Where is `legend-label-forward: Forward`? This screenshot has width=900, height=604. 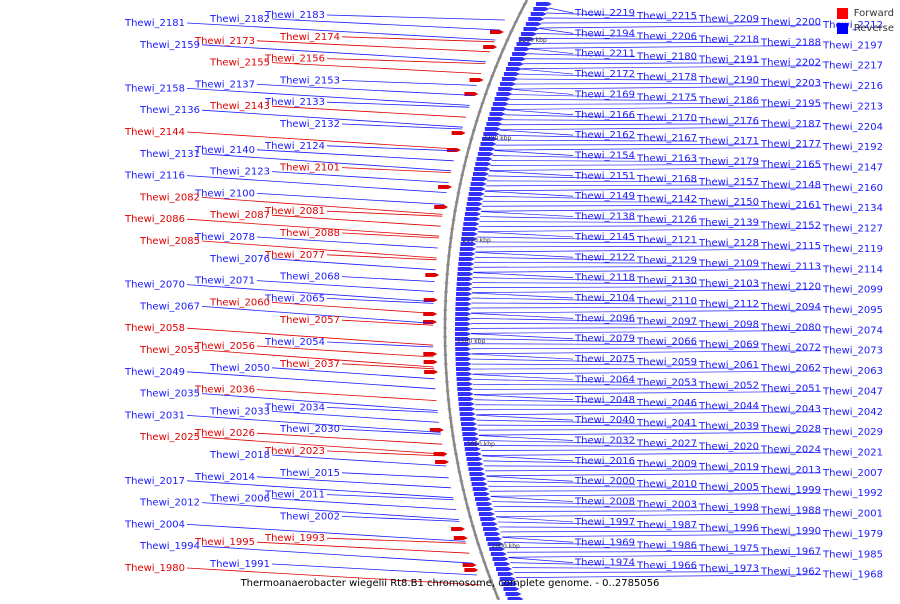 legend-label-forward: Forward is located at coordinates (873, 13).